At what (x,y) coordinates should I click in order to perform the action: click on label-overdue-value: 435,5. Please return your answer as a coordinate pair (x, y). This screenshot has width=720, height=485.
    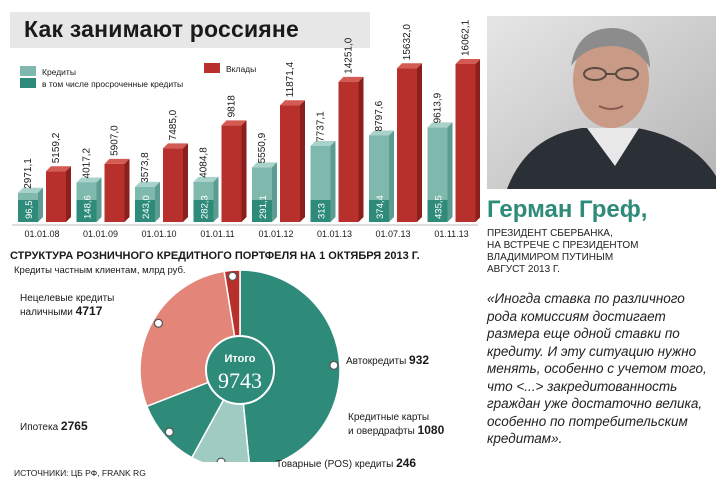
    Looking at the image, I should click on (439, 207).